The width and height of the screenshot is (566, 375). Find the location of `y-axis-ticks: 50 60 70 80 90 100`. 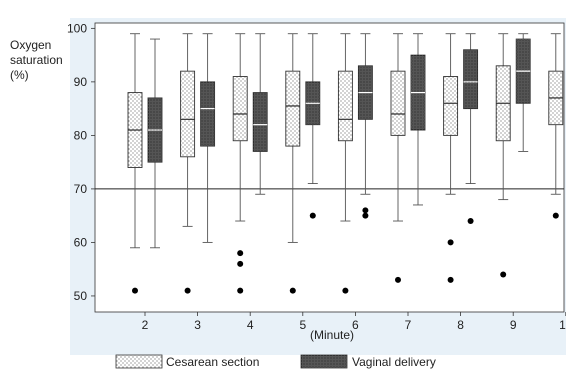

y-axis-ticks: 50 60 70 80 90 100 is located at coordinates (81, 162).